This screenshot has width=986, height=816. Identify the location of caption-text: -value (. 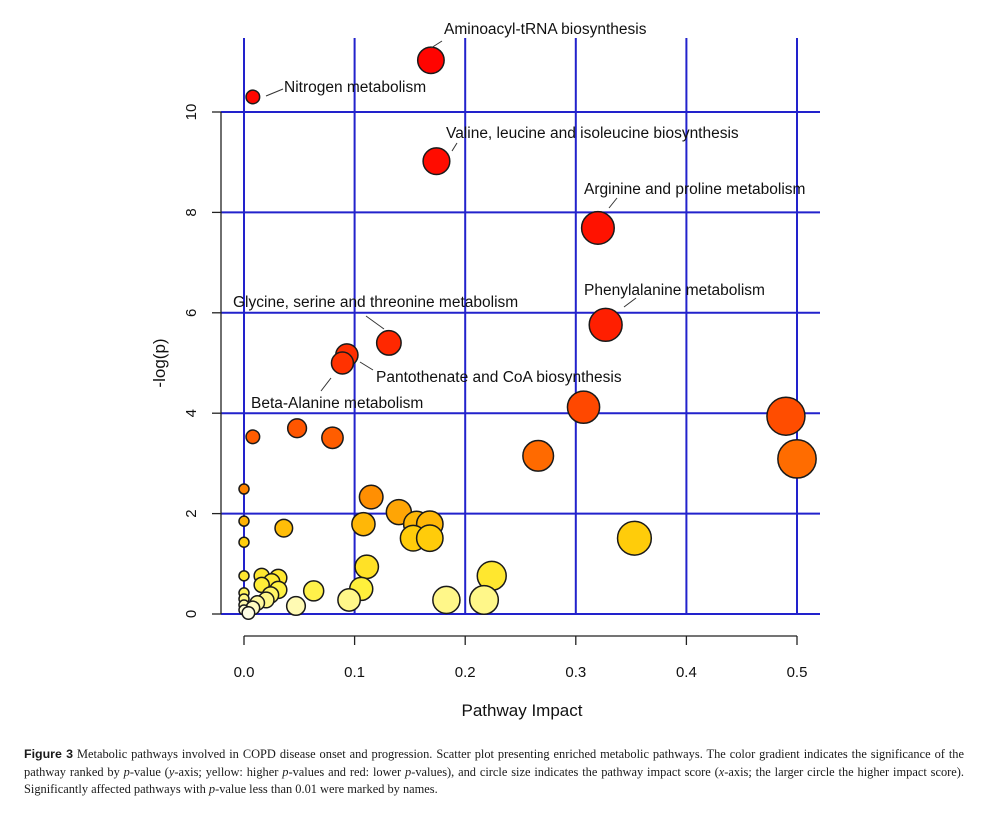
(149, 771).